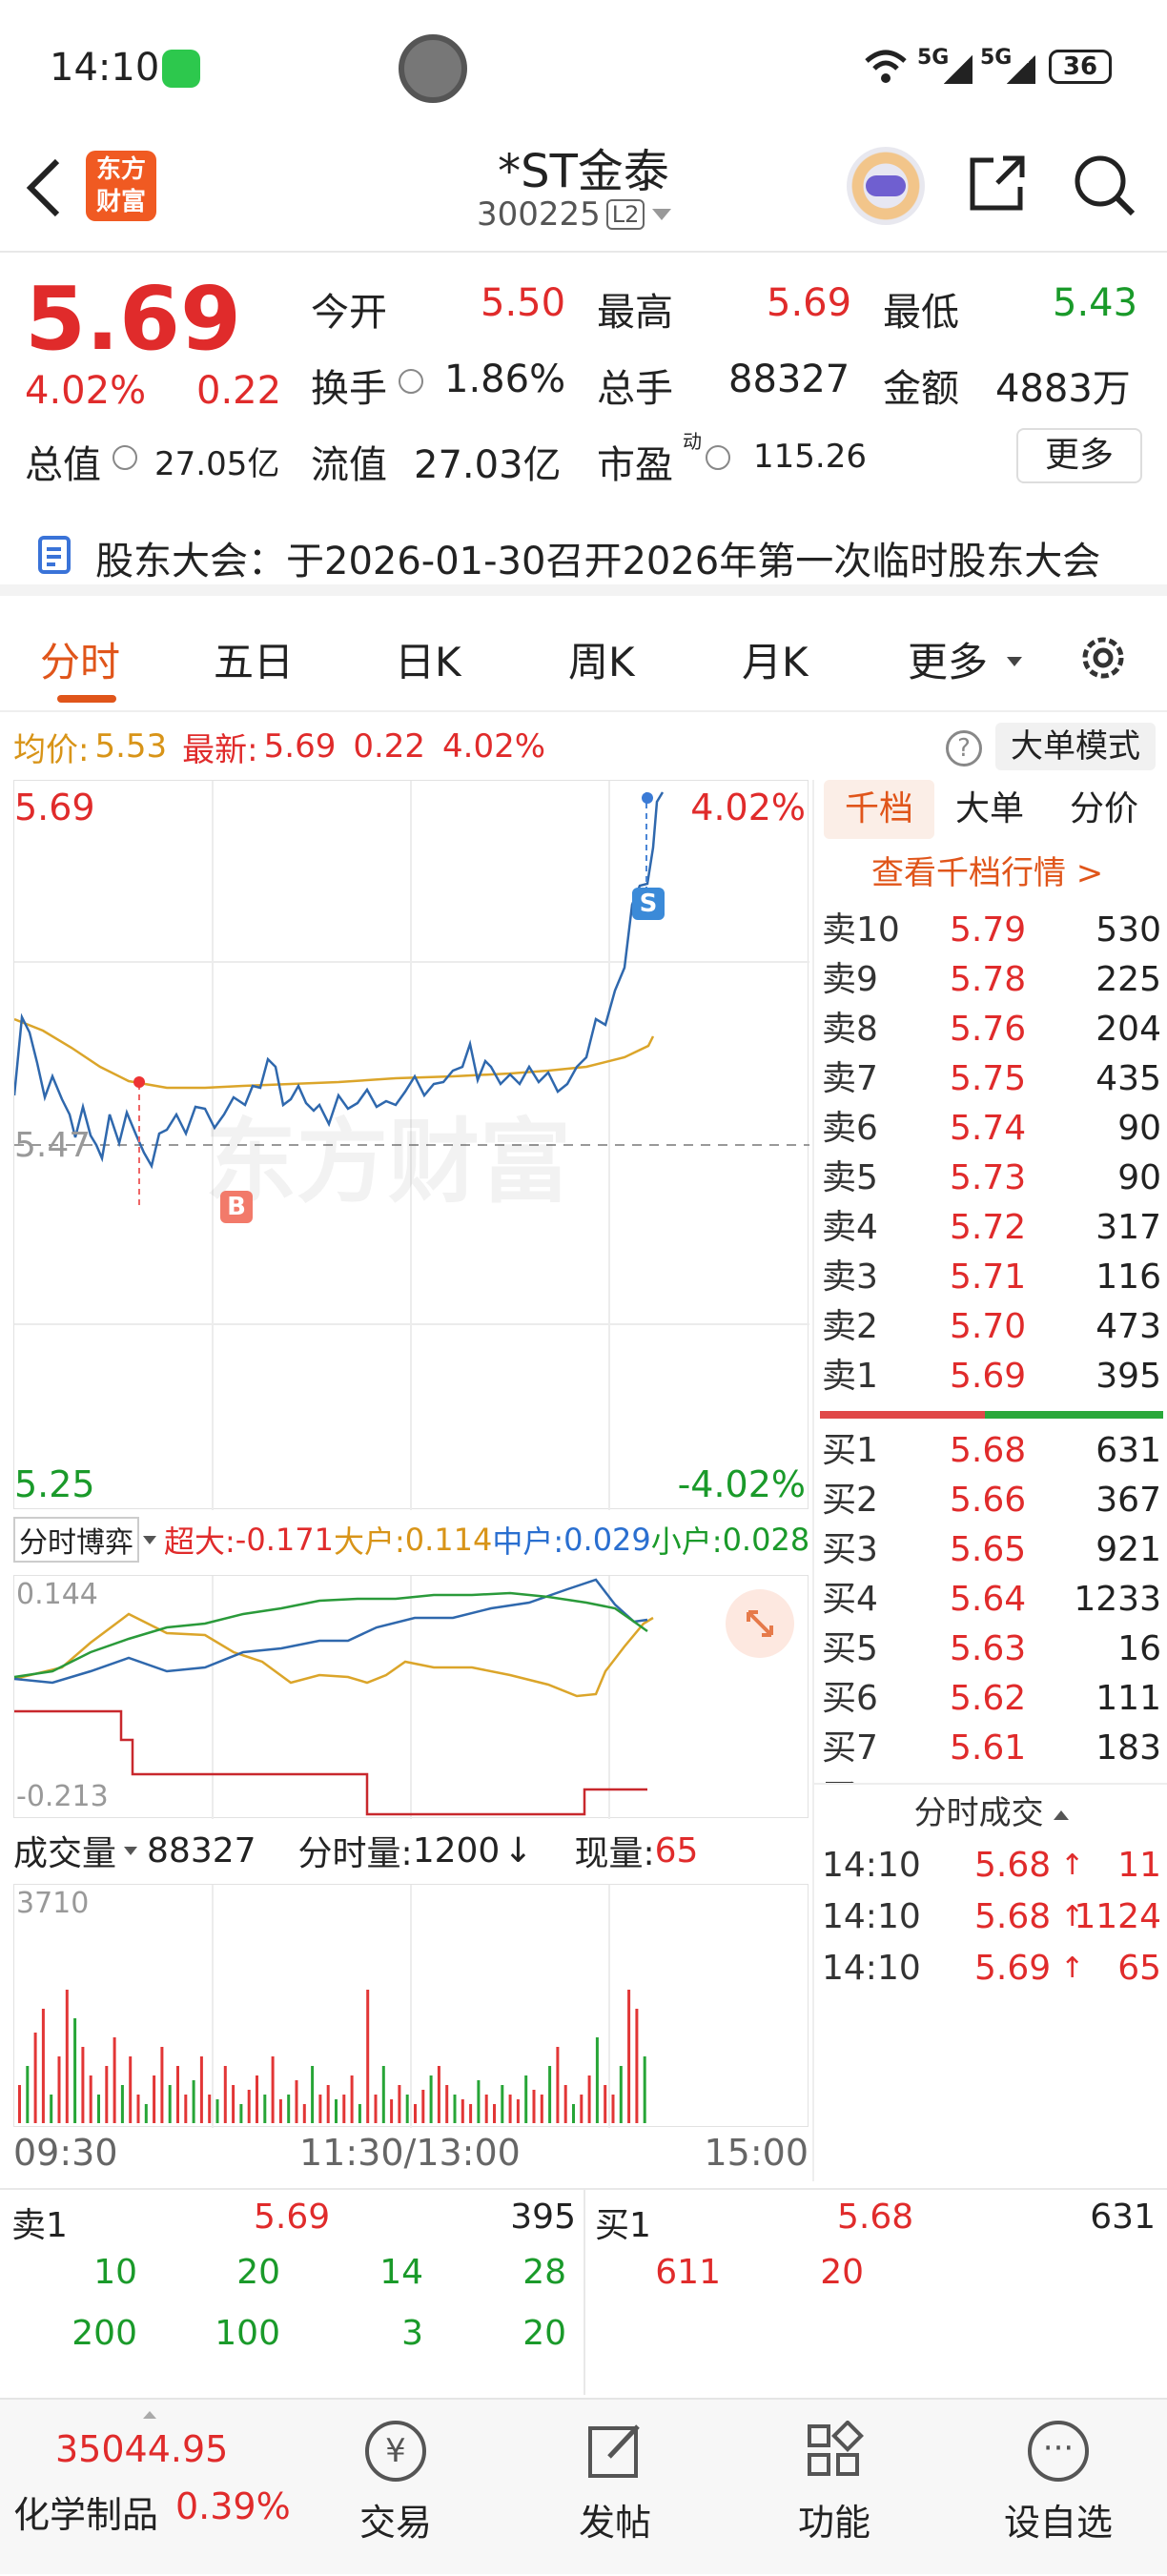 Image resolution: width=1167 pixels, height=2576 pixels. I want to click on index-widget: 35044.95 化学制品 0.39%, so click(157, 2488).